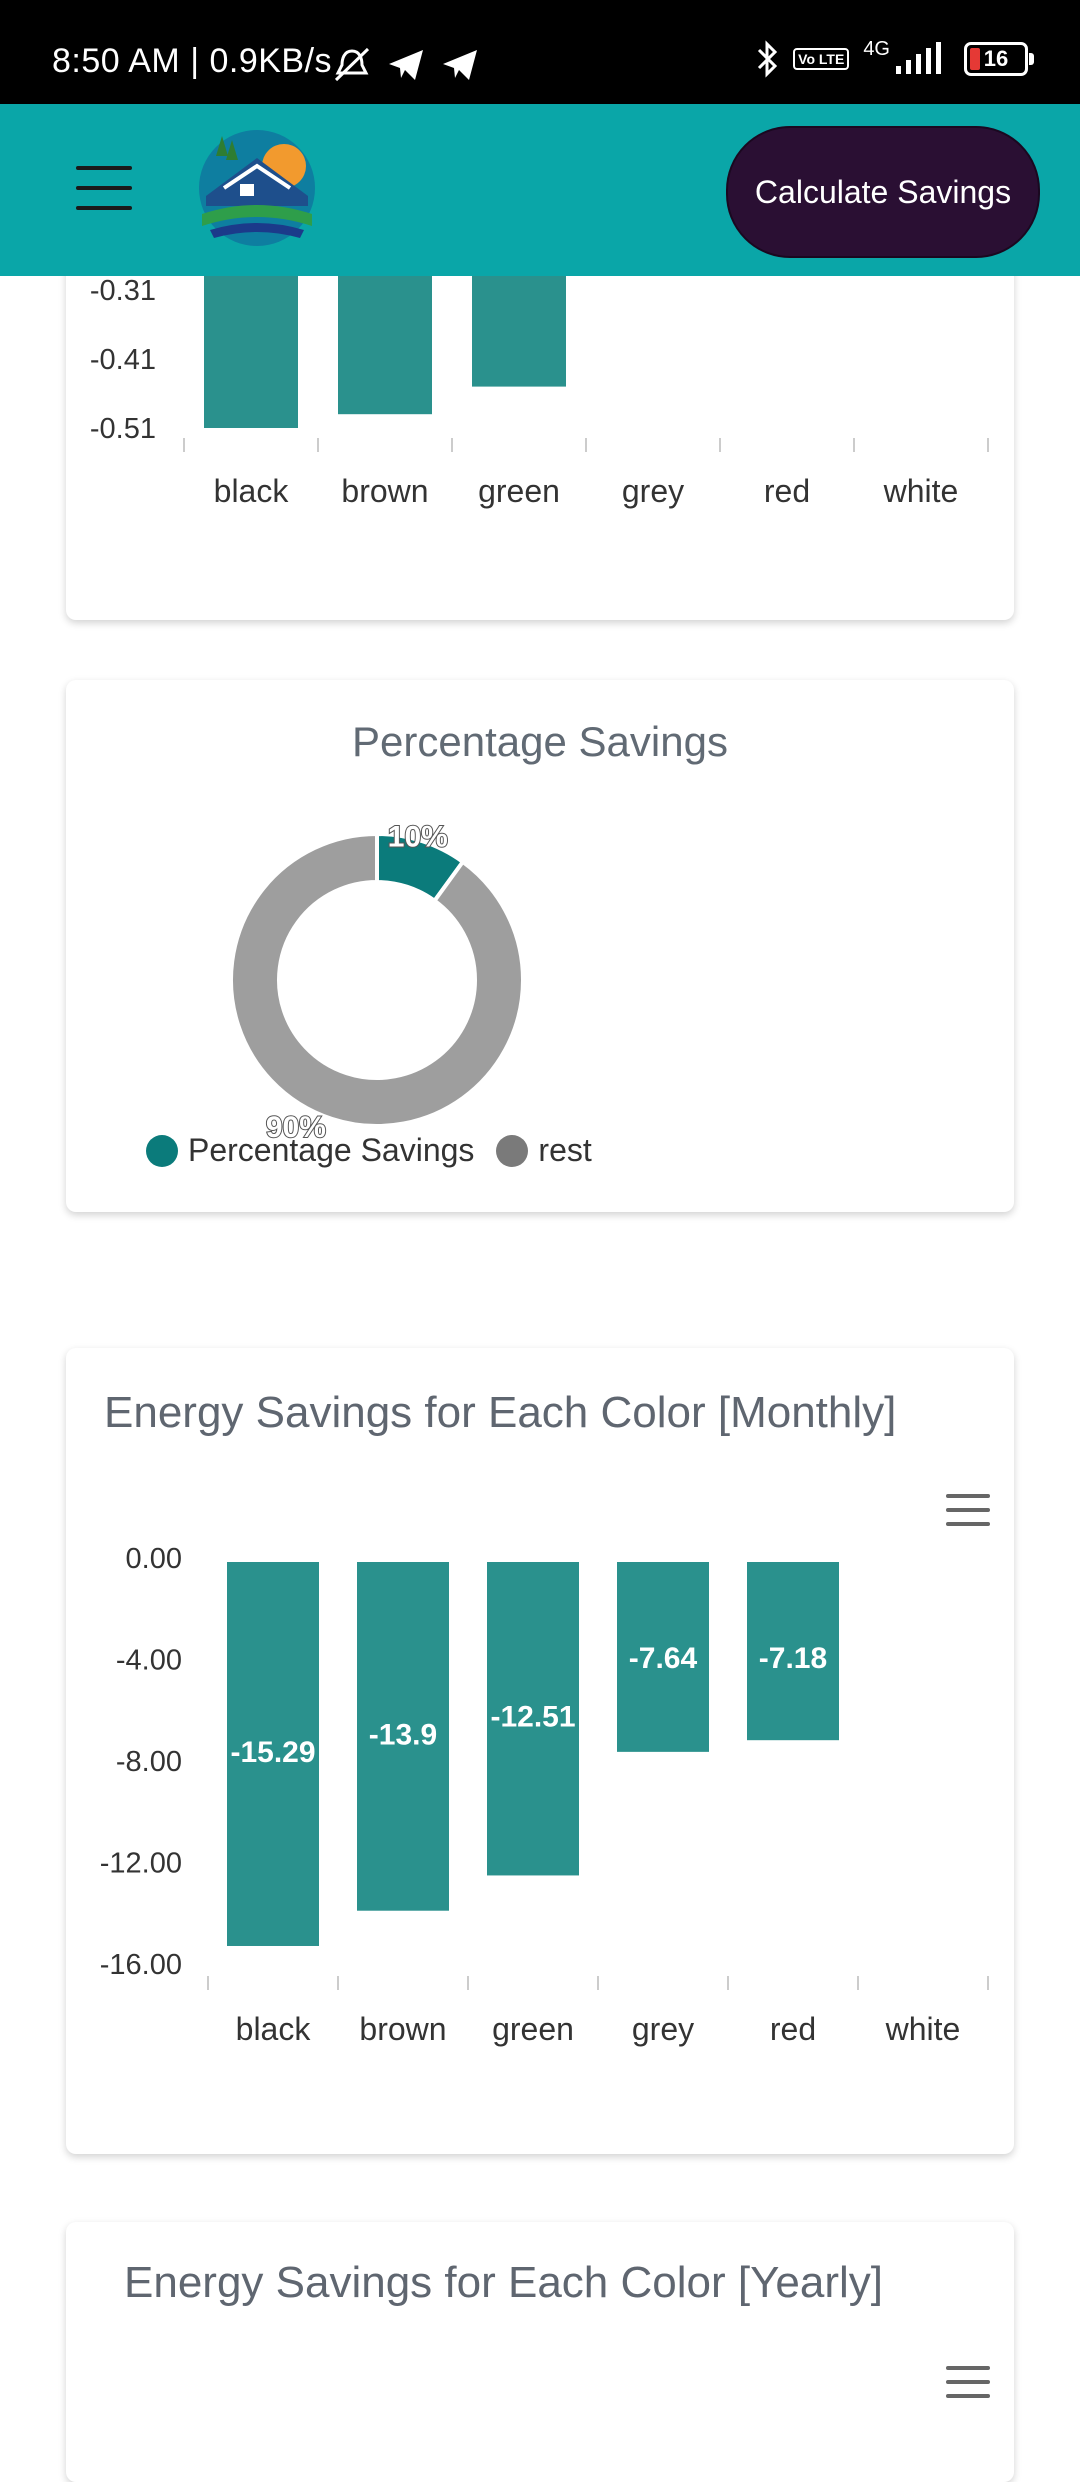 The image size is (1080, 2482). What do you see at coordinates (149, 1661) in the screenshot?
I see `y-tick-label: -4.00` at bounding box center [149, 1661].